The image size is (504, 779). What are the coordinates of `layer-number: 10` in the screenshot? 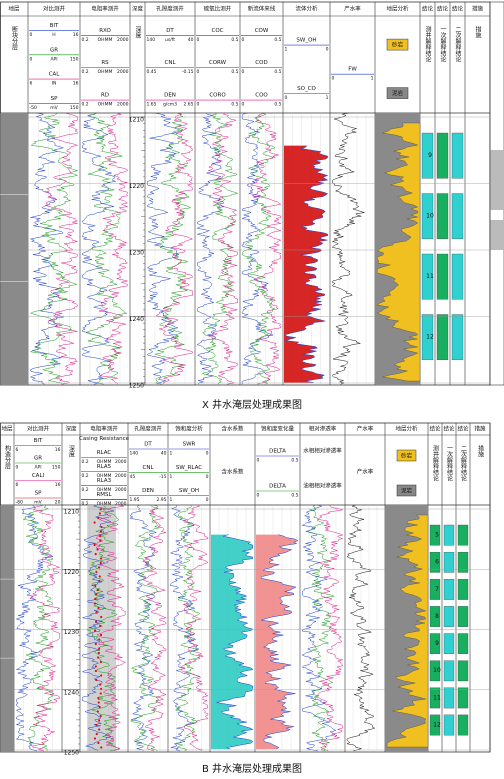 It's located at (430, 215).